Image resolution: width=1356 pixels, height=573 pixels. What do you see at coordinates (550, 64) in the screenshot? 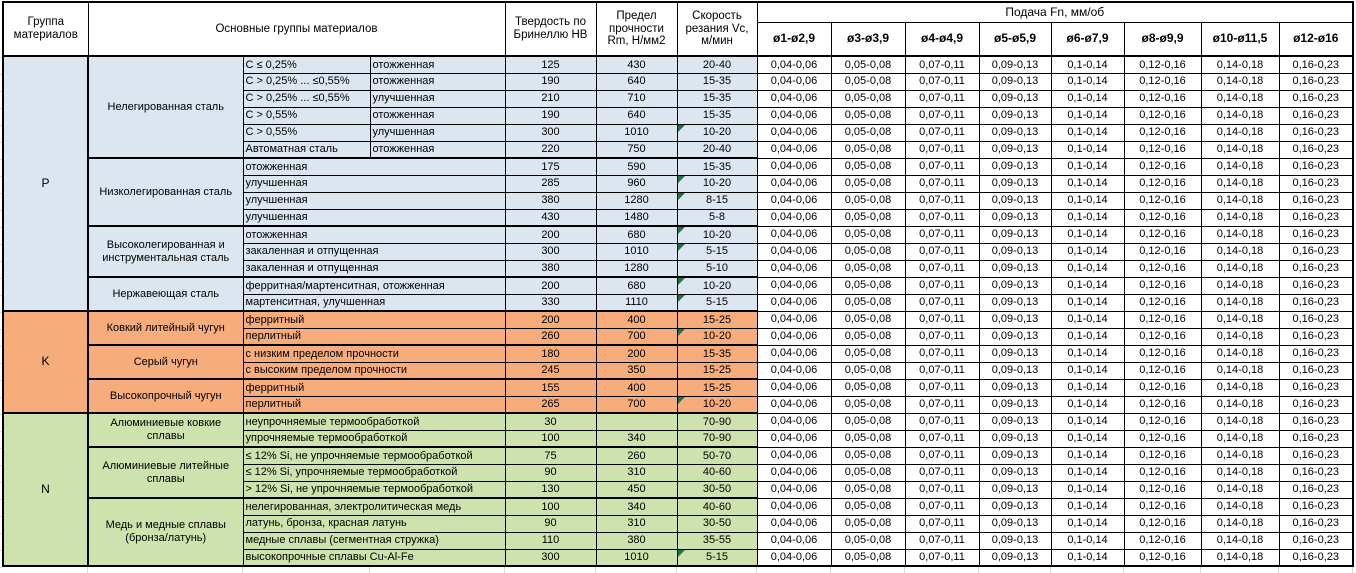
I see `cell-hardness-hb: 125` at bounding box center [550, 64].